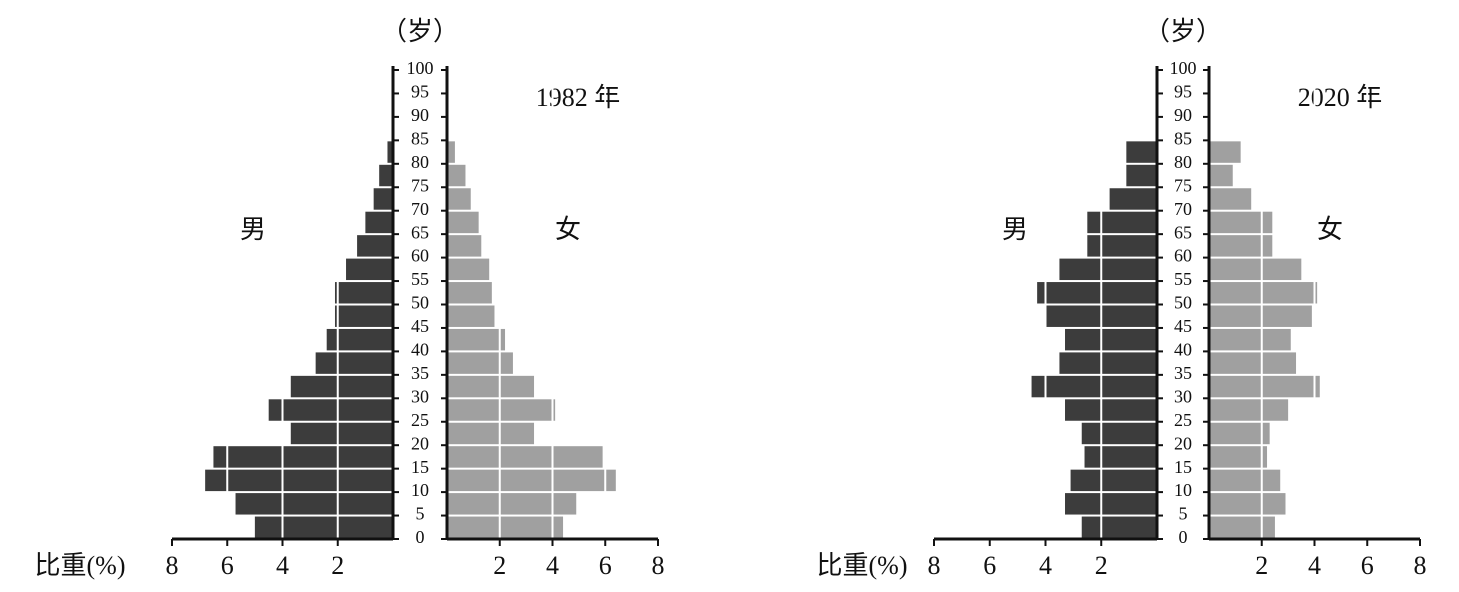 This screenshot has width=1459, height=592. I want to click on x-axis-label: 比重(%), so click(862, 565).